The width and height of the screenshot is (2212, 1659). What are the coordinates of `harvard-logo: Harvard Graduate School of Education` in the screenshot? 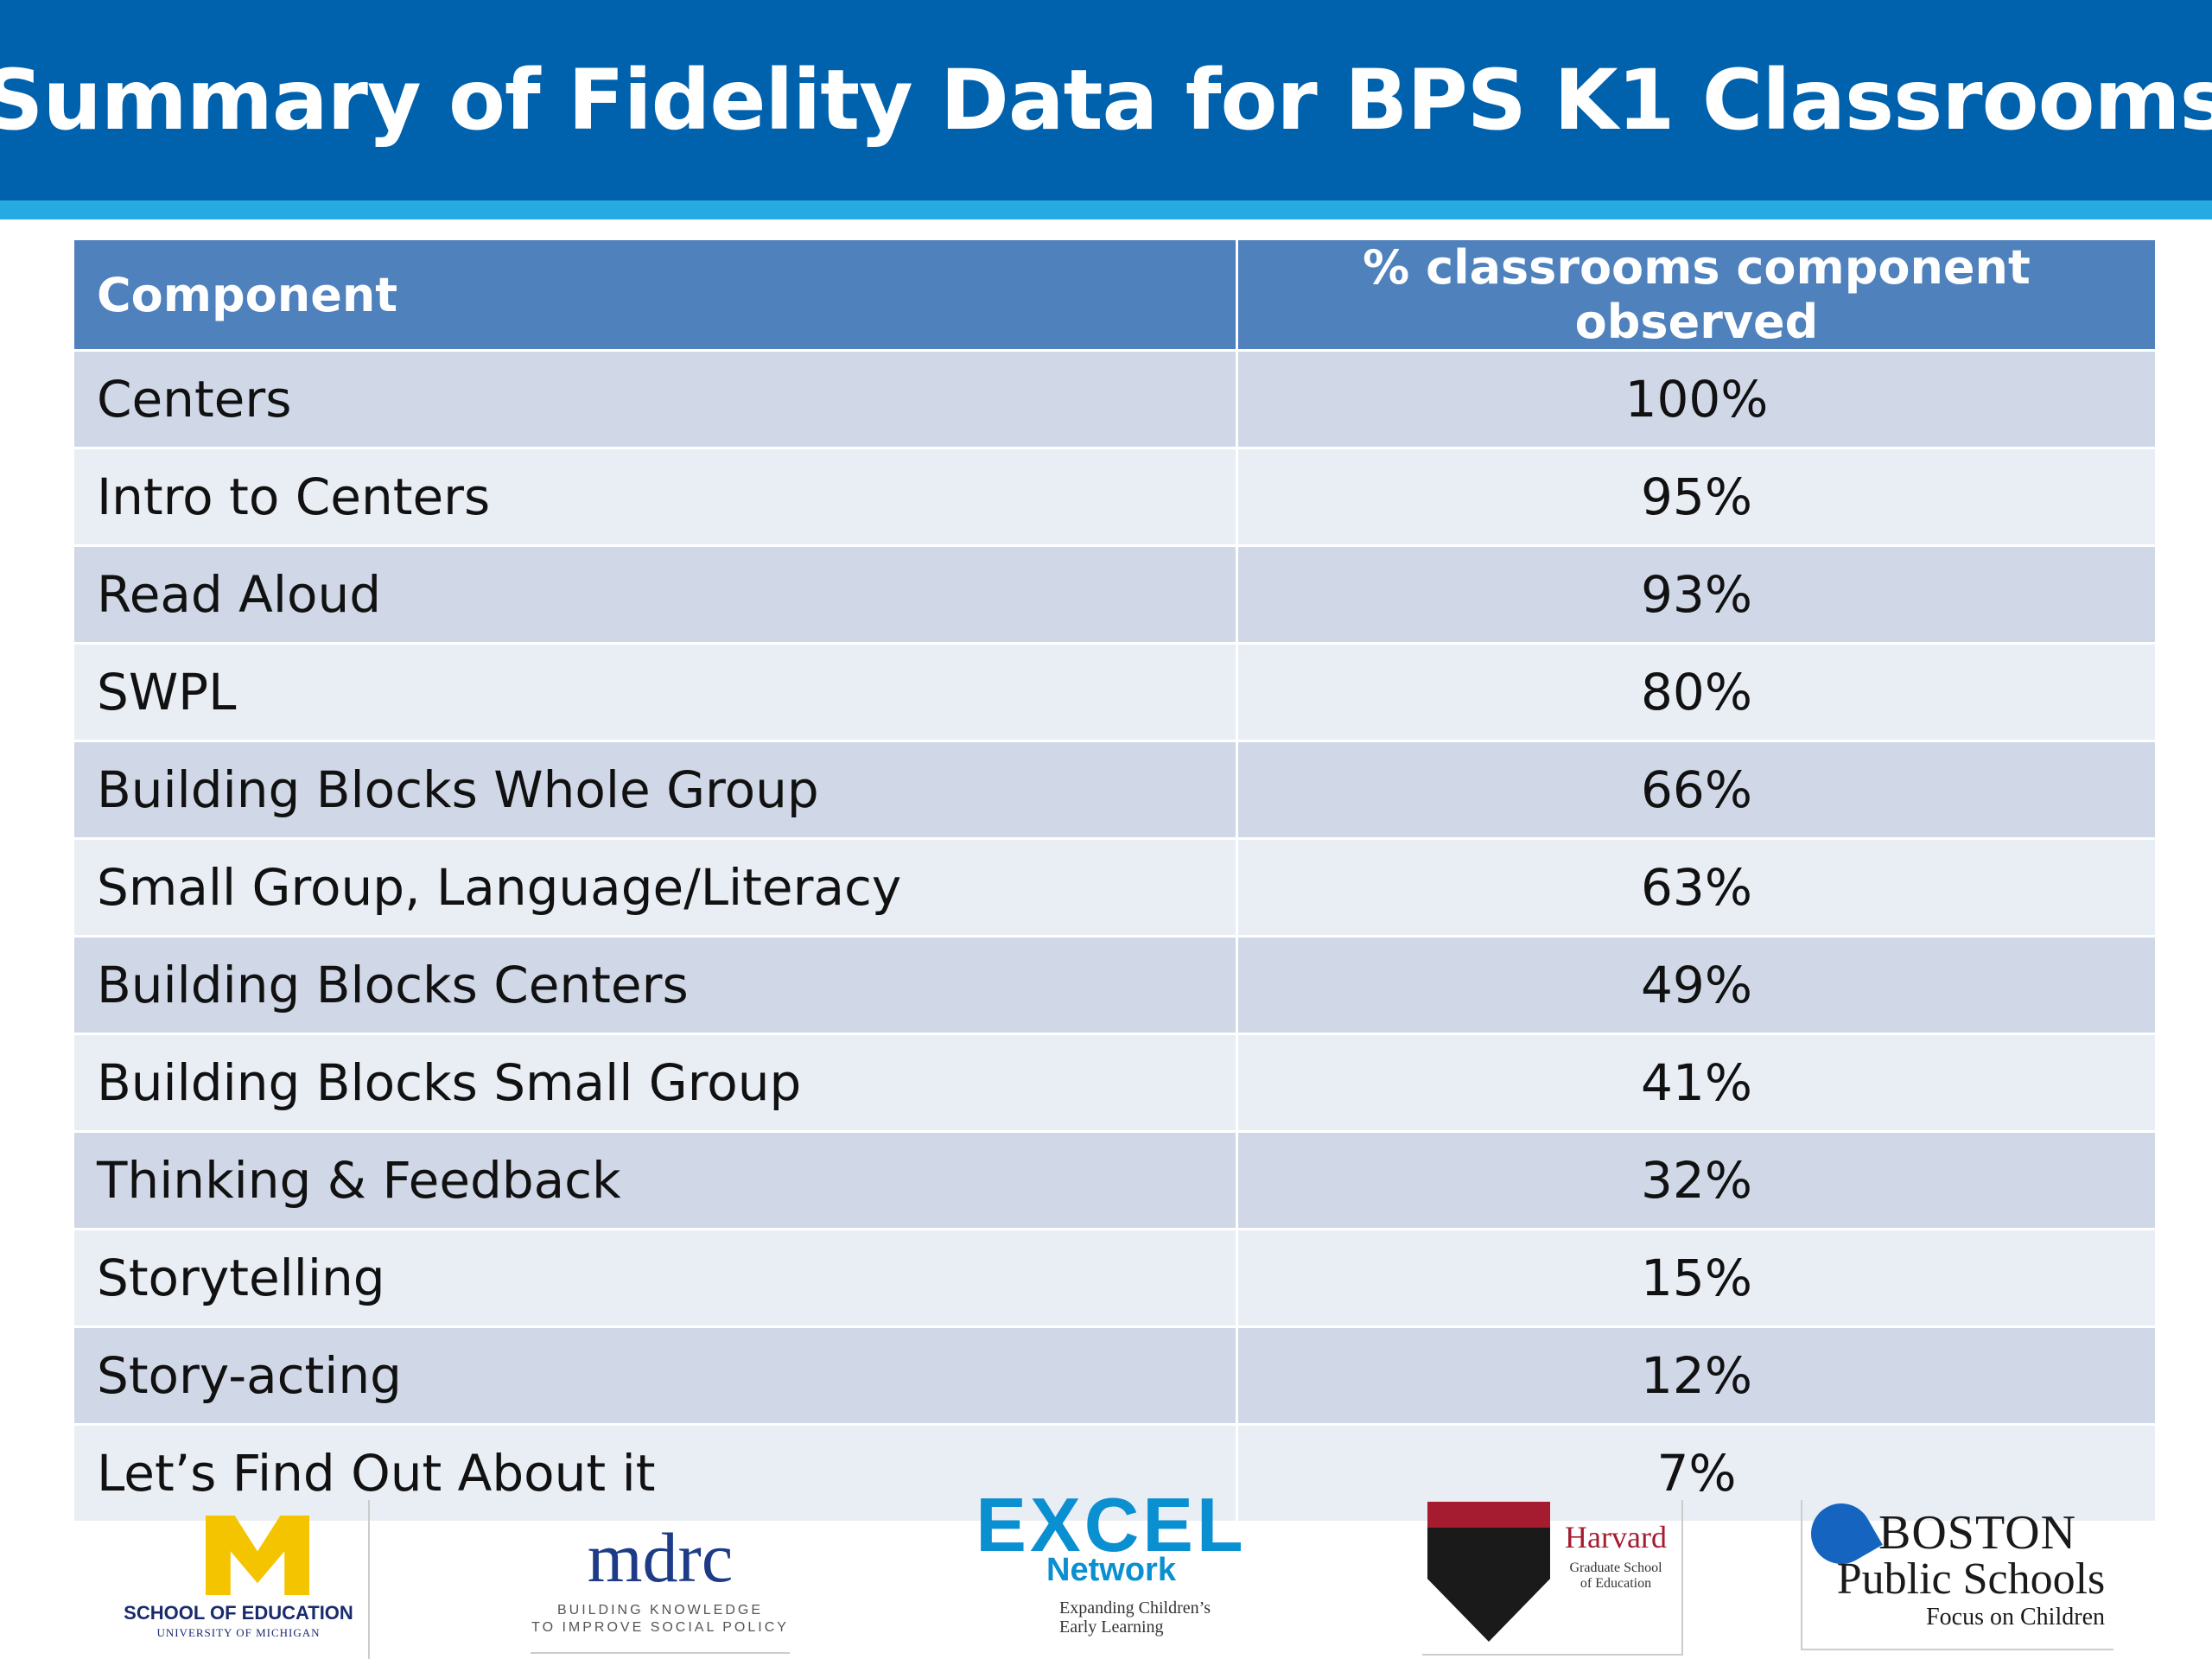 It's located at (1552, 1578).